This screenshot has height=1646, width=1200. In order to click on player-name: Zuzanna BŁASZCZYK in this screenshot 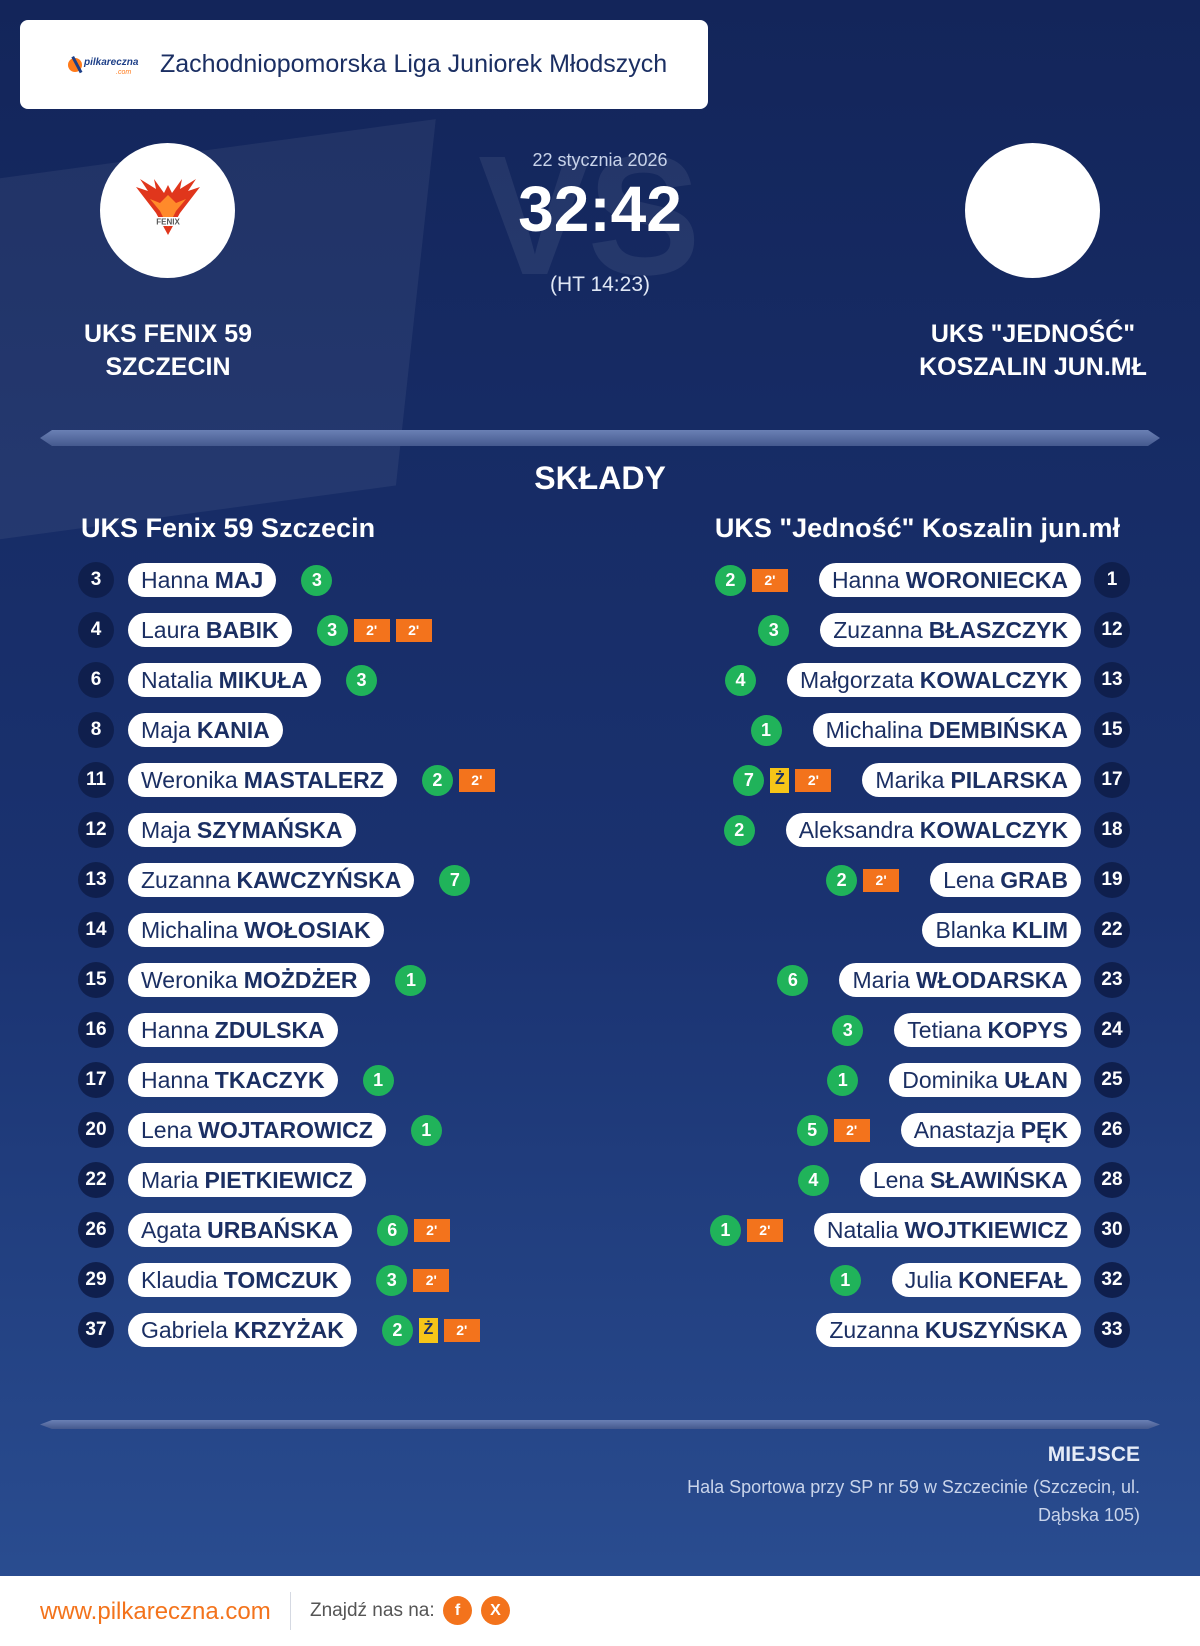, I will do `click(950, 630)`.